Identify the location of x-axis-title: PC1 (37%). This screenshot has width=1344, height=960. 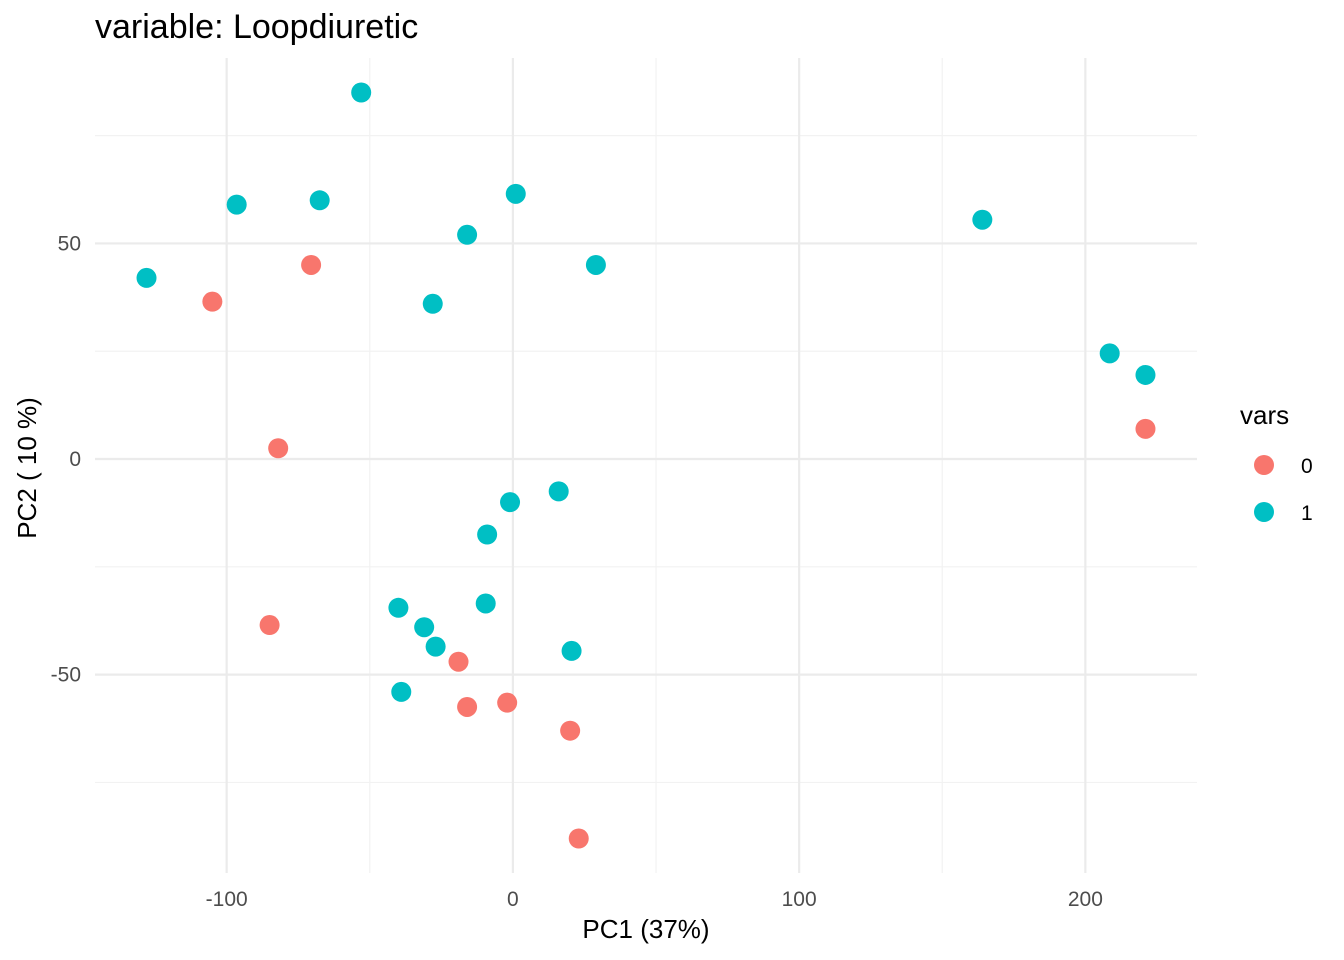
(645, 929).